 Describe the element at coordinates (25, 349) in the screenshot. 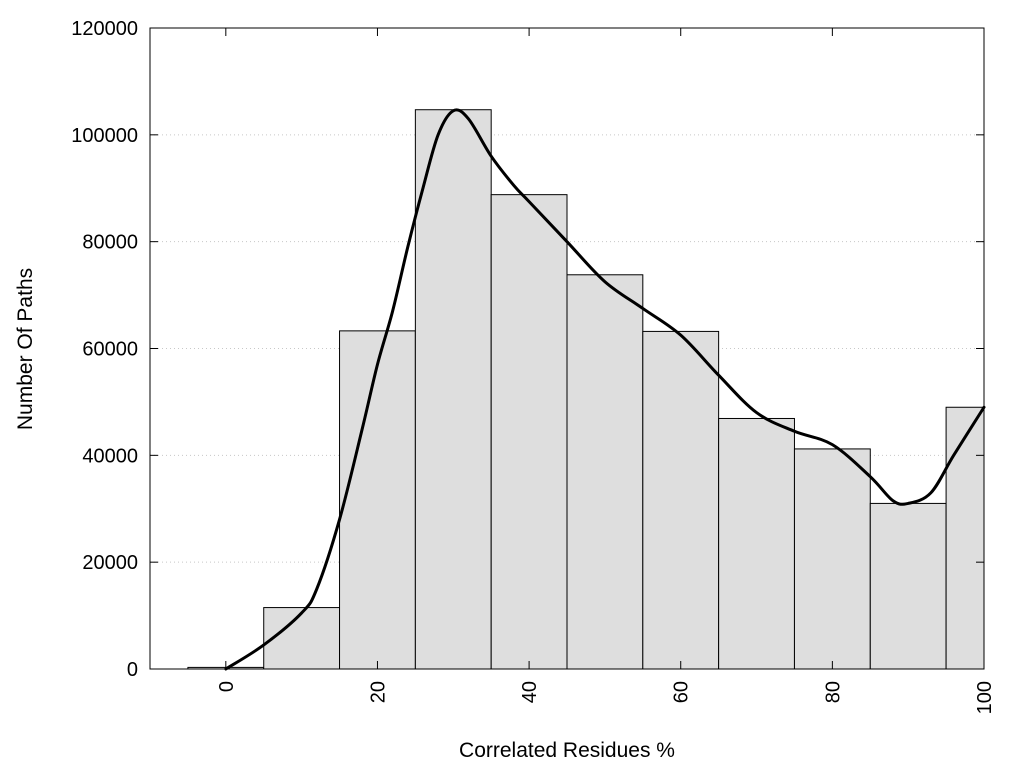

I see `y-axis-title: Number Of Paths` at that location.